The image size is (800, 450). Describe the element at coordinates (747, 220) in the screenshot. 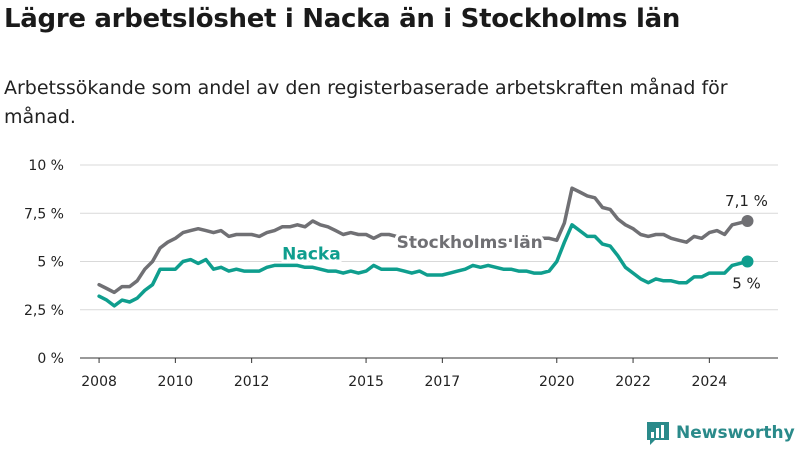

I see `stockholms-l-n-end-point` at that location.